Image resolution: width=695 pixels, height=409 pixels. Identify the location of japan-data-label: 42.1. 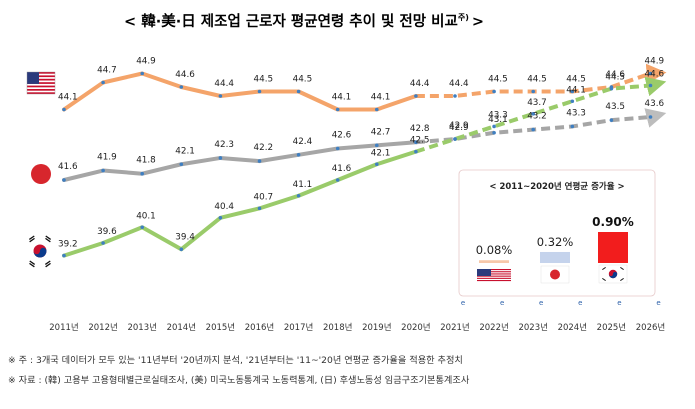
(185, 151).